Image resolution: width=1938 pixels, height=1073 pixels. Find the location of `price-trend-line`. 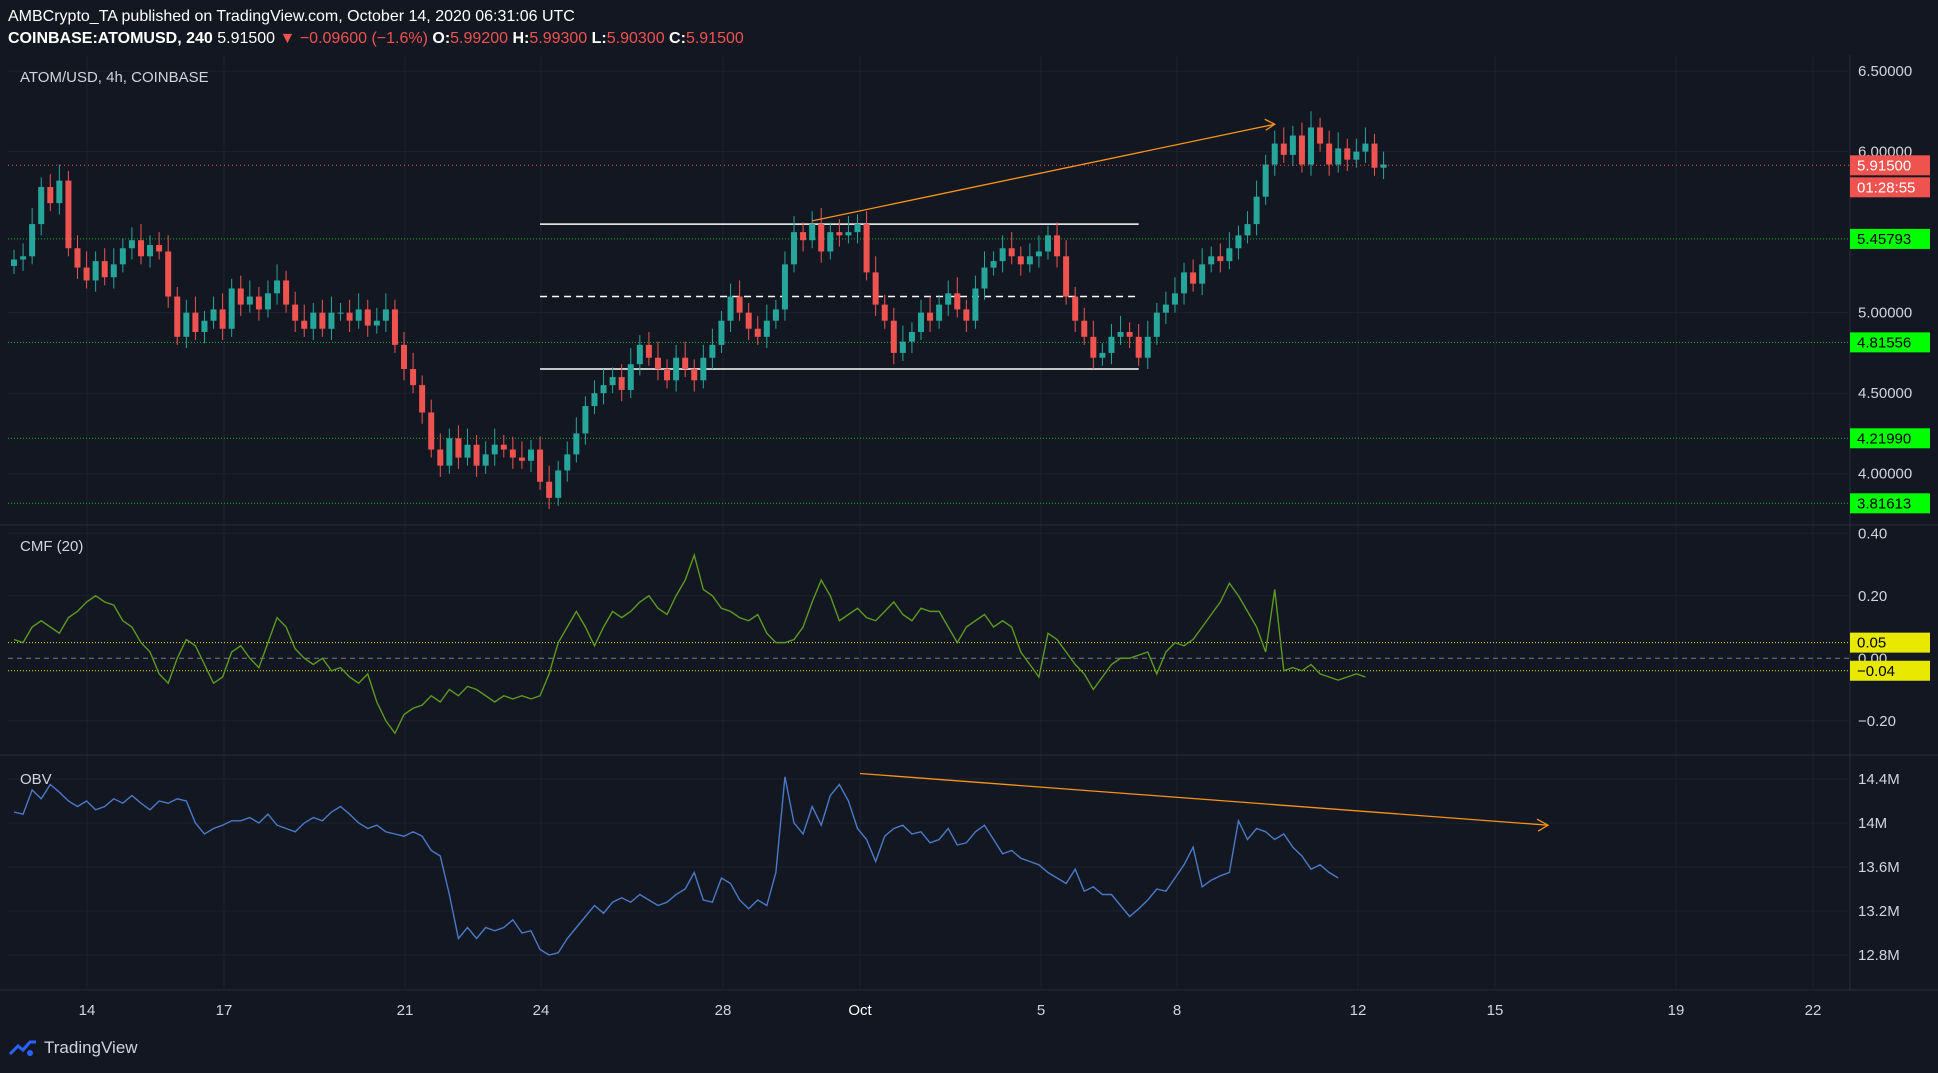

price-trend-line is located at coordinates (1043, 172).